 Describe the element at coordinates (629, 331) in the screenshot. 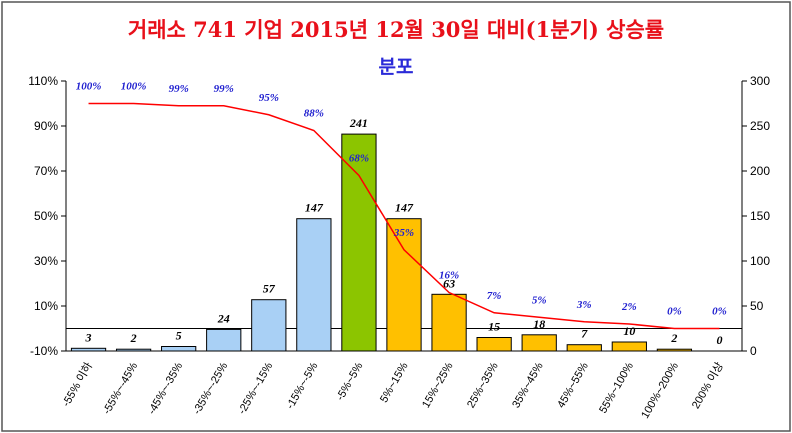

I see `bar-value-label: 10` at that location.